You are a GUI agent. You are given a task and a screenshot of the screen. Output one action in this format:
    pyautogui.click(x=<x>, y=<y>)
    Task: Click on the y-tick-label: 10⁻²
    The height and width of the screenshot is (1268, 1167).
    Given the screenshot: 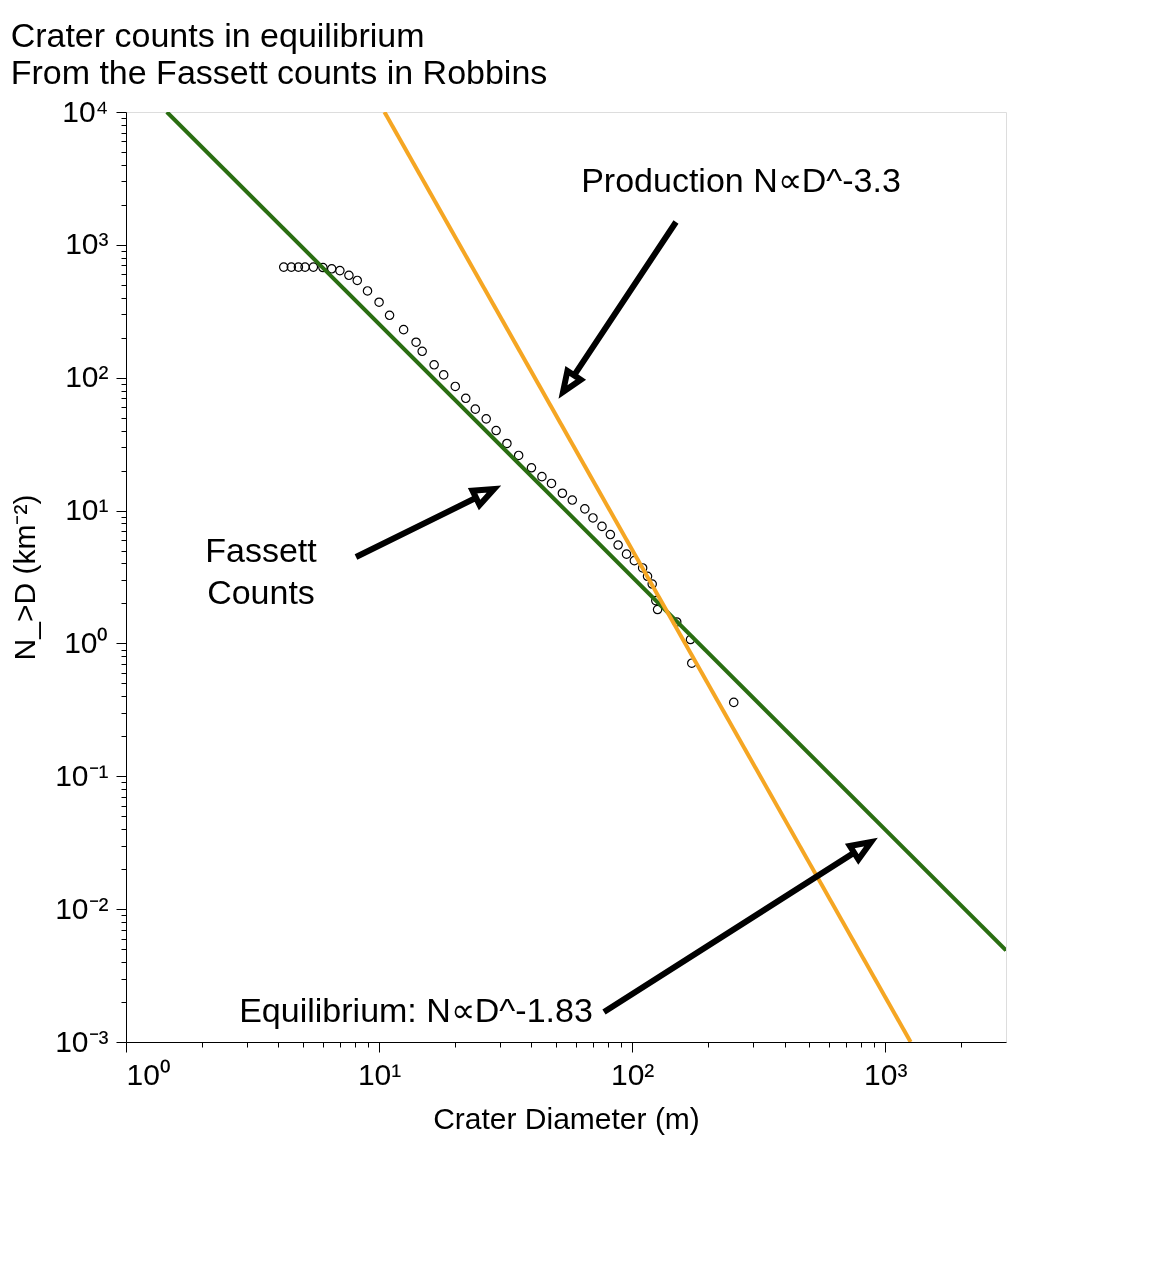 What is the action you would take?
    pyautogui.click(x=82, y=908)
    